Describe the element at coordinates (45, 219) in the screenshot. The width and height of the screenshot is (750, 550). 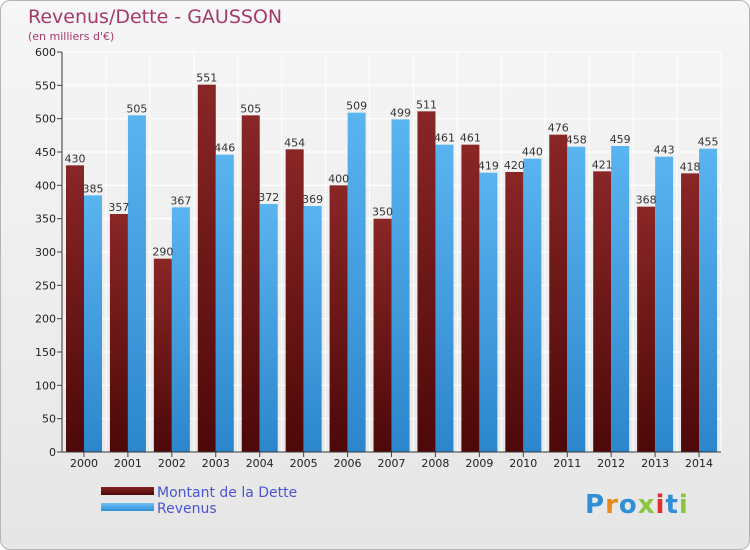
I see `y-tick-label: 350` at that location.